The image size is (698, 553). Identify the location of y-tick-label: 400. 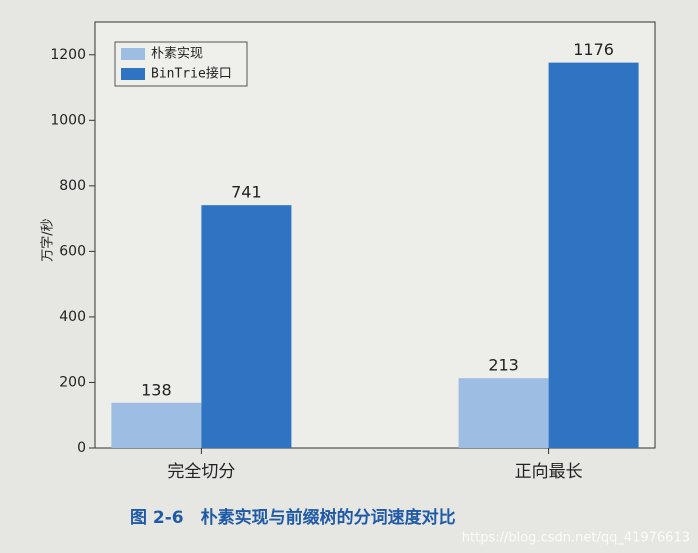
(72, 317).